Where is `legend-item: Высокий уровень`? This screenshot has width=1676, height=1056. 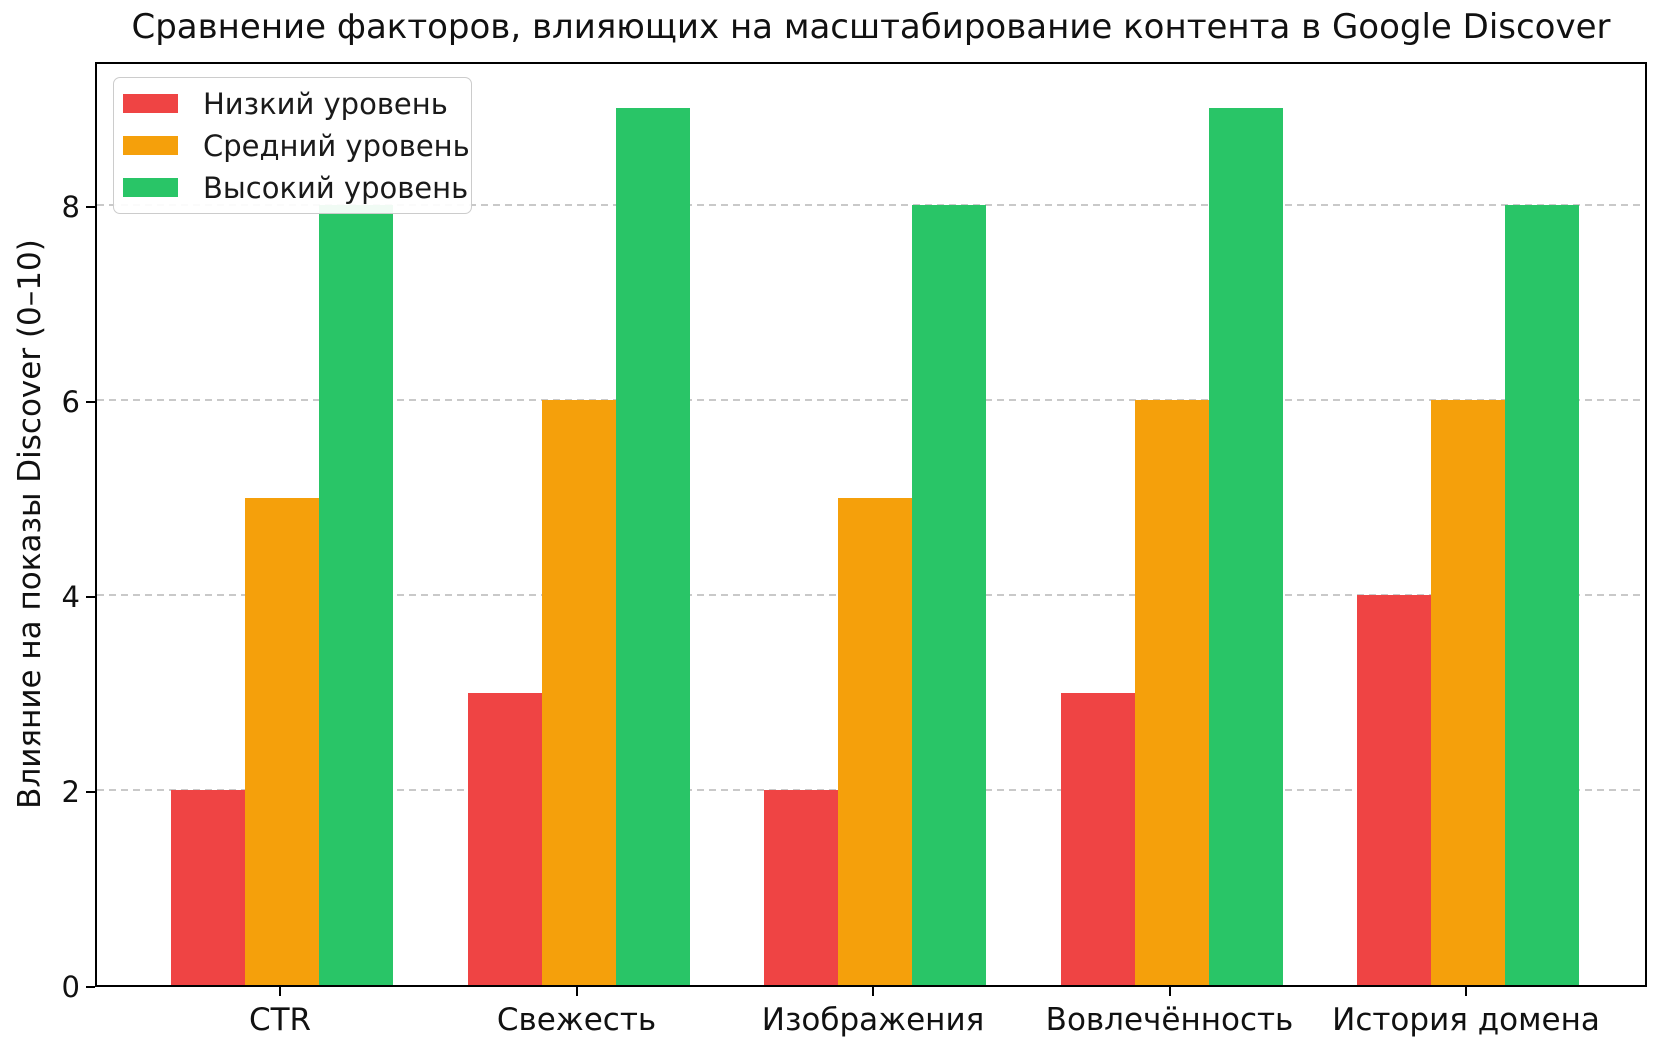
legend-item: Высокий уровень is located at coordinates (297, 188).